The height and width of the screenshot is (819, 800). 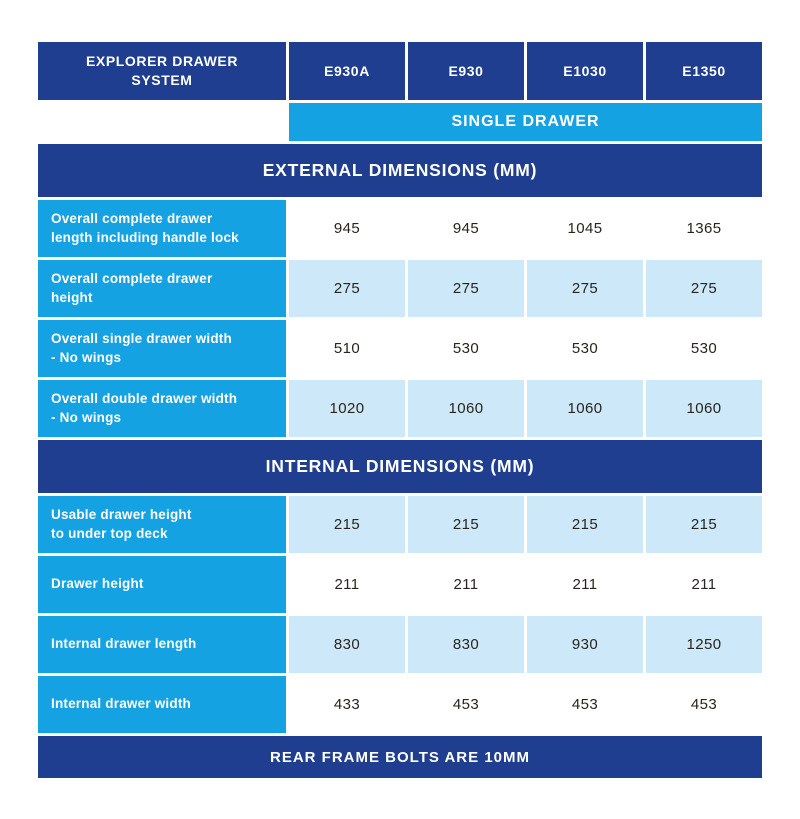 I want to click on value-cell: 1045, so click(x=585, y=228).